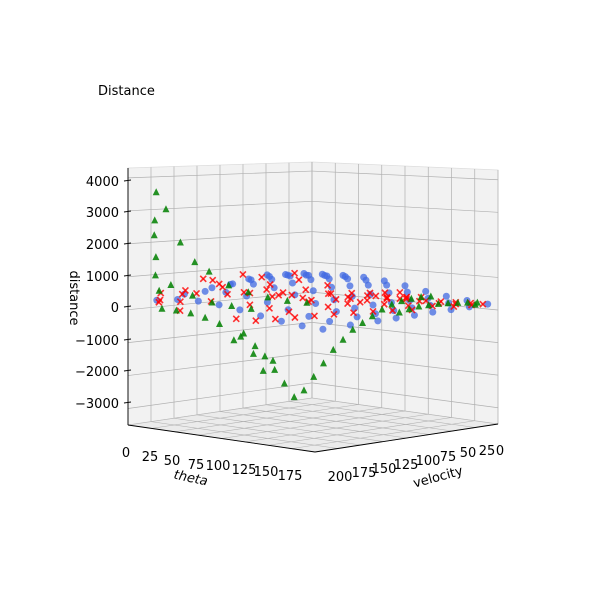  I want to click on z-tick-label: −2000, so click(97, 372).